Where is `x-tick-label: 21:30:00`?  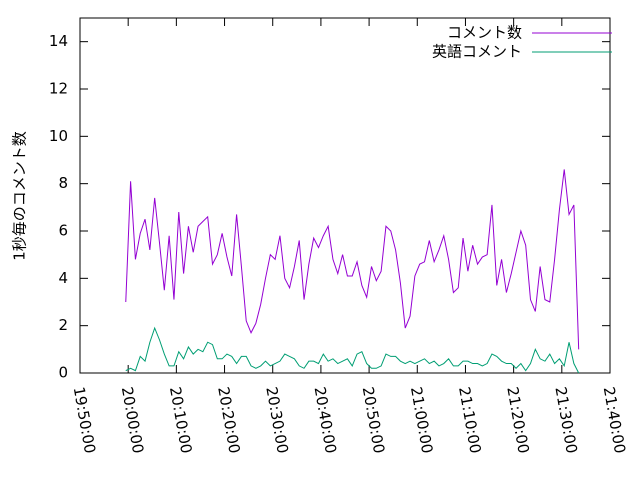
x-tick-label: 21:30:00 is located at coordinates (565, 419).